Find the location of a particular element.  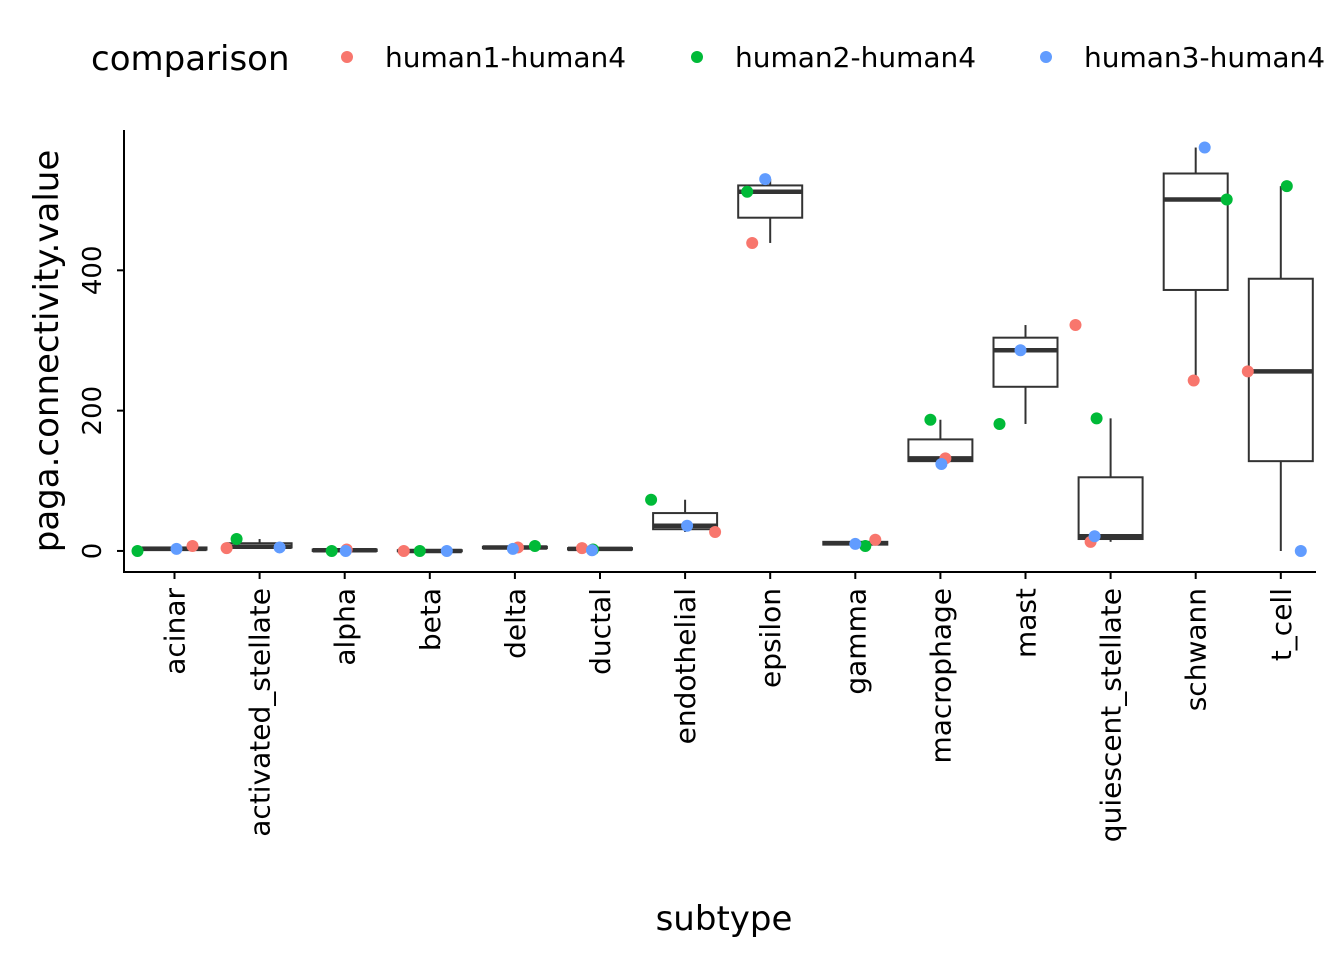

x-tick-label: alpha is located at coordinates (345, 627).